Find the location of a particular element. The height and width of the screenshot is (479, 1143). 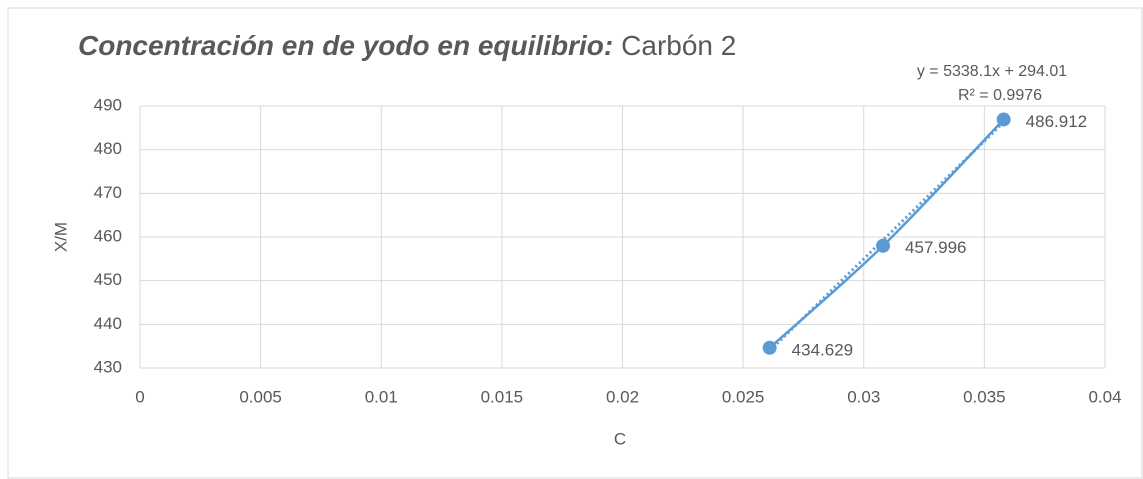

y-tick-label: 440 is located at coordinates (108, 323).